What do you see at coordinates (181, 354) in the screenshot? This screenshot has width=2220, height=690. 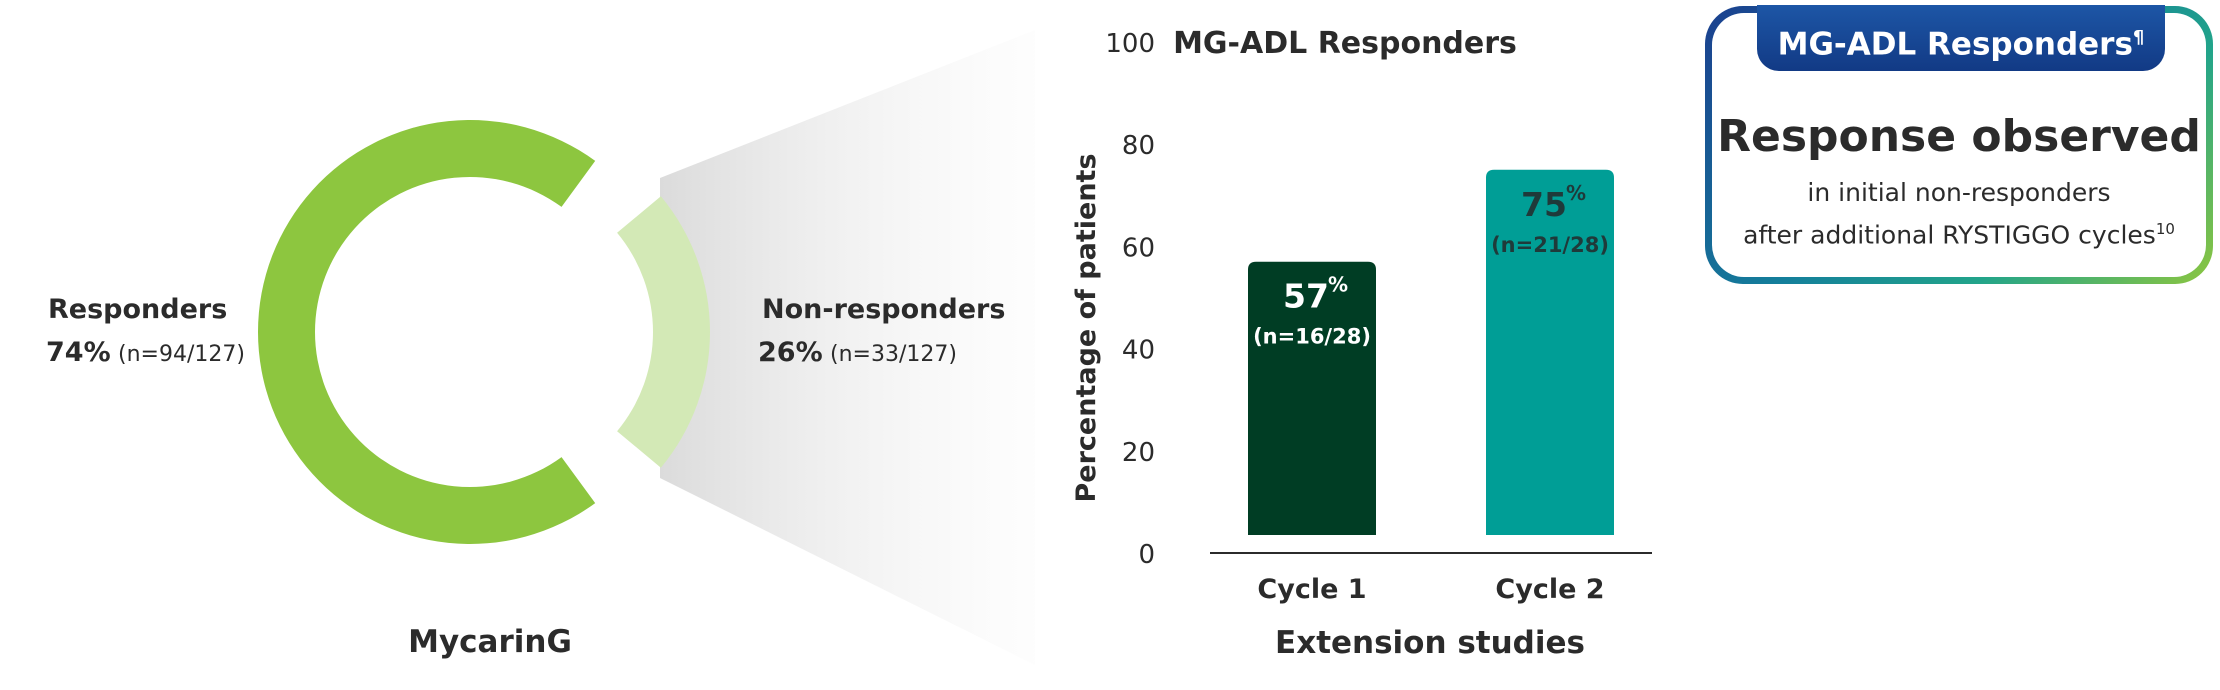 I see `responders-count: (n=94/127)` at bounding box center [181, 354].